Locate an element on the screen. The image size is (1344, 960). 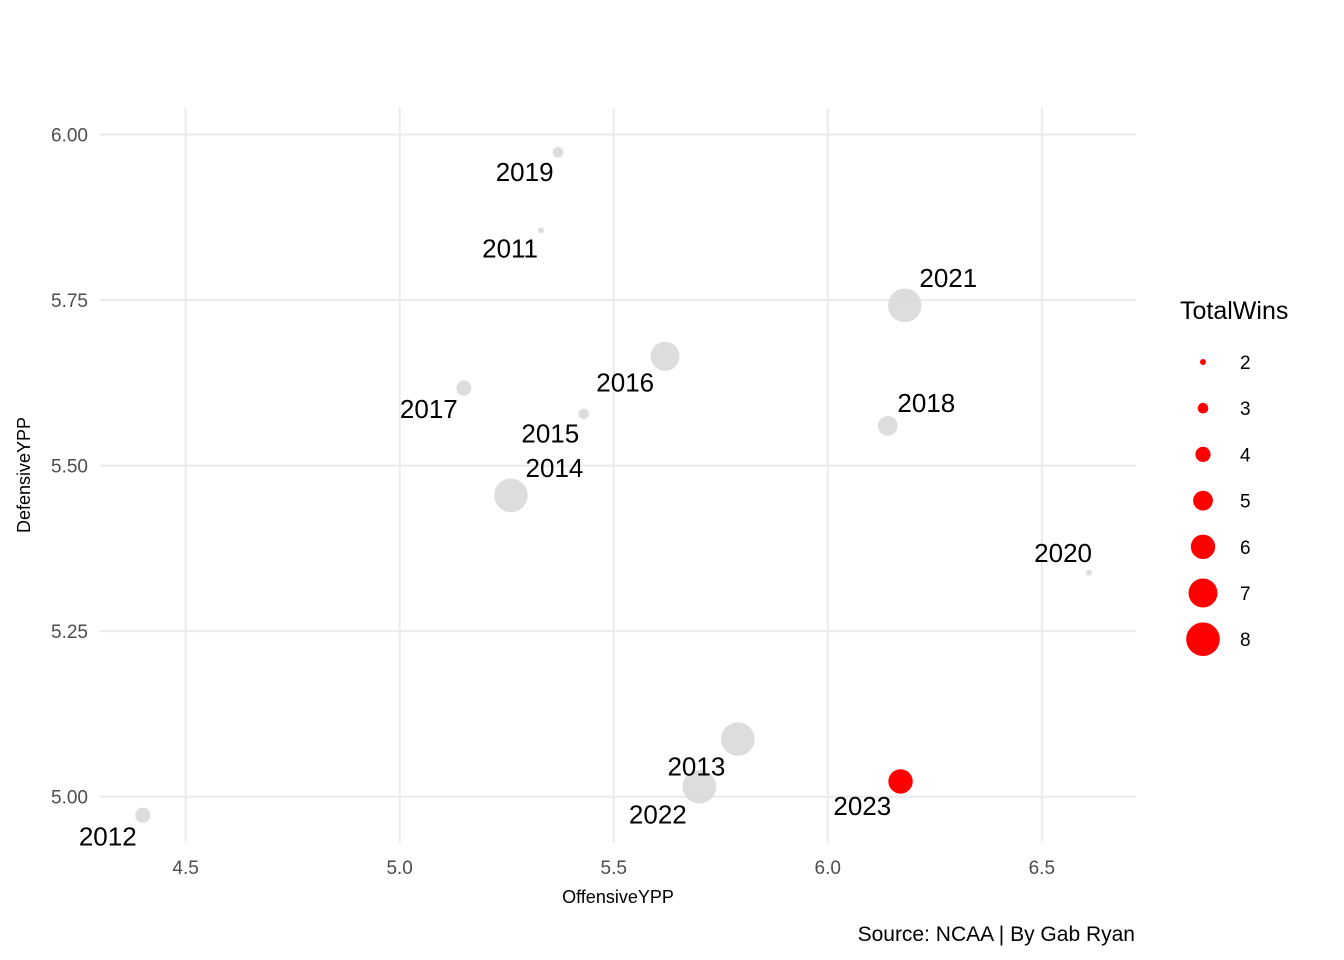
y-tick-label: 5.75 is located at coordinates (69, 301).